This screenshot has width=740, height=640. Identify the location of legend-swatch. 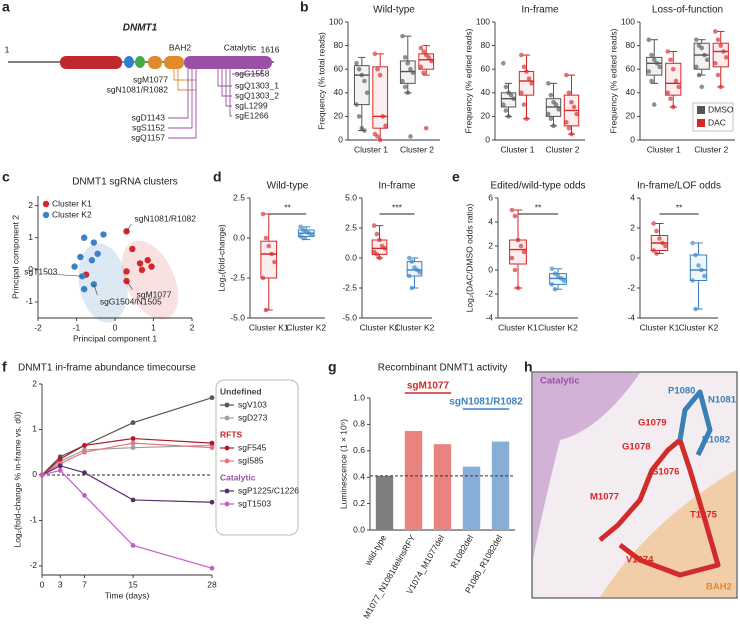
(701, 123).